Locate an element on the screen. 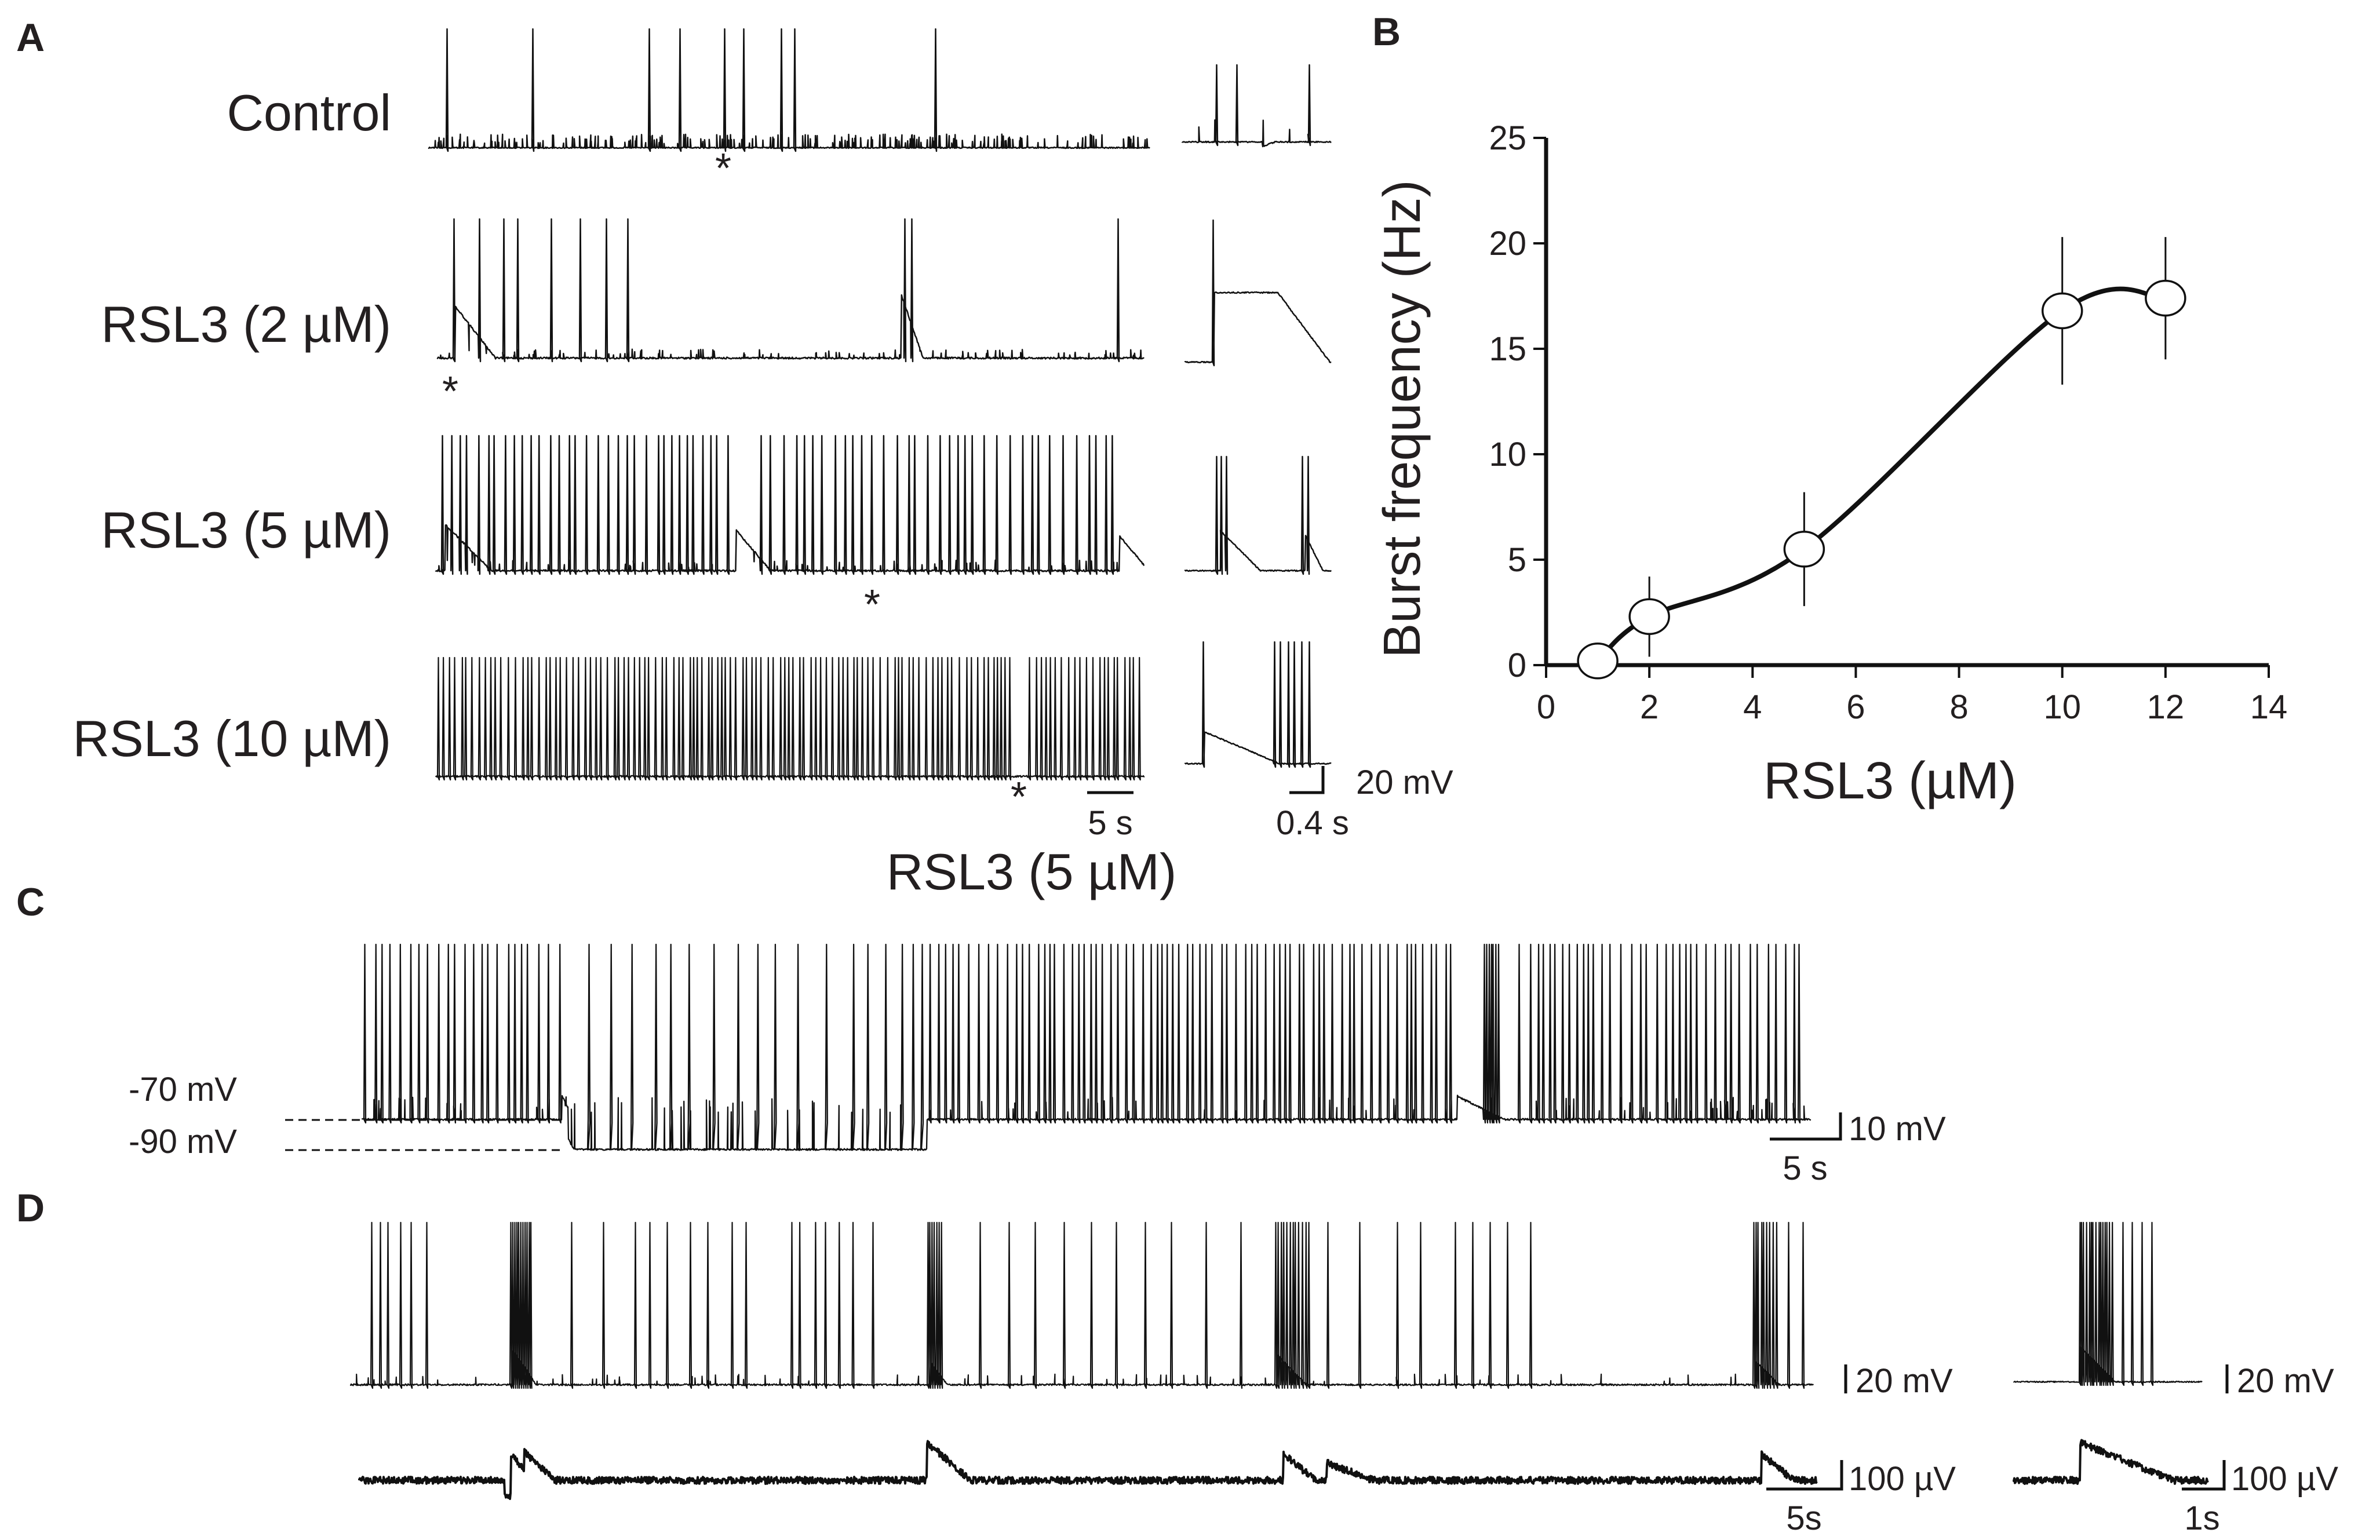 This screenshot has height=1540, width=2380. y-tick-label-25: 25 is located at coordinates (1507, 138).